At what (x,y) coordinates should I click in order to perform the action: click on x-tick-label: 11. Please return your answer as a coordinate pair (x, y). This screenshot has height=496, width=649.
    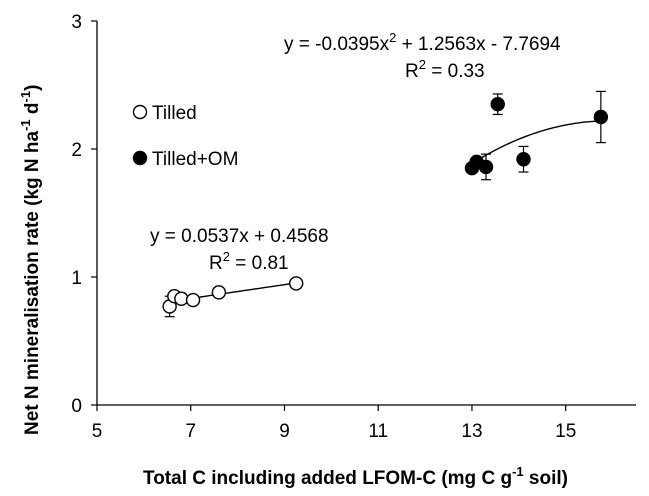
    Looking at the image, I should click on (378, 431).